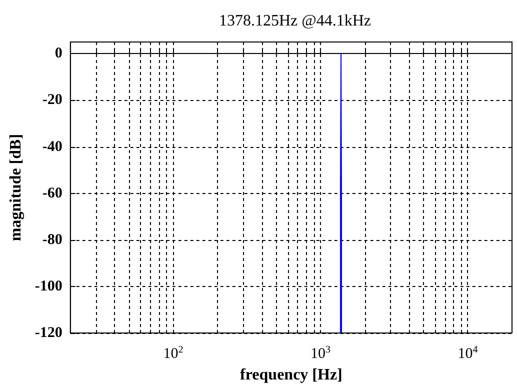  Describe the element at coordinates (48, 333) in the screenshot. I see `y-tick-label: -120` at that location.